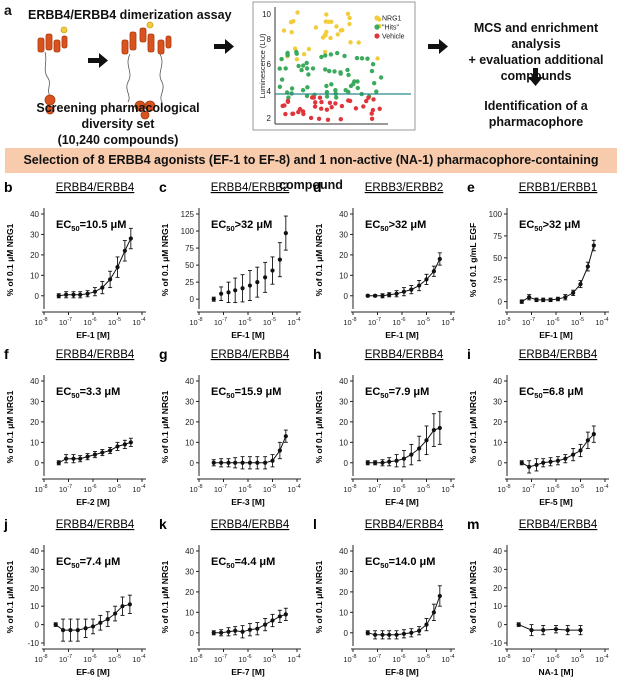 The width and height of the screenshot is (624, 685). I want to click on x-axis-label: EF-1 [M], so click(248, 335).